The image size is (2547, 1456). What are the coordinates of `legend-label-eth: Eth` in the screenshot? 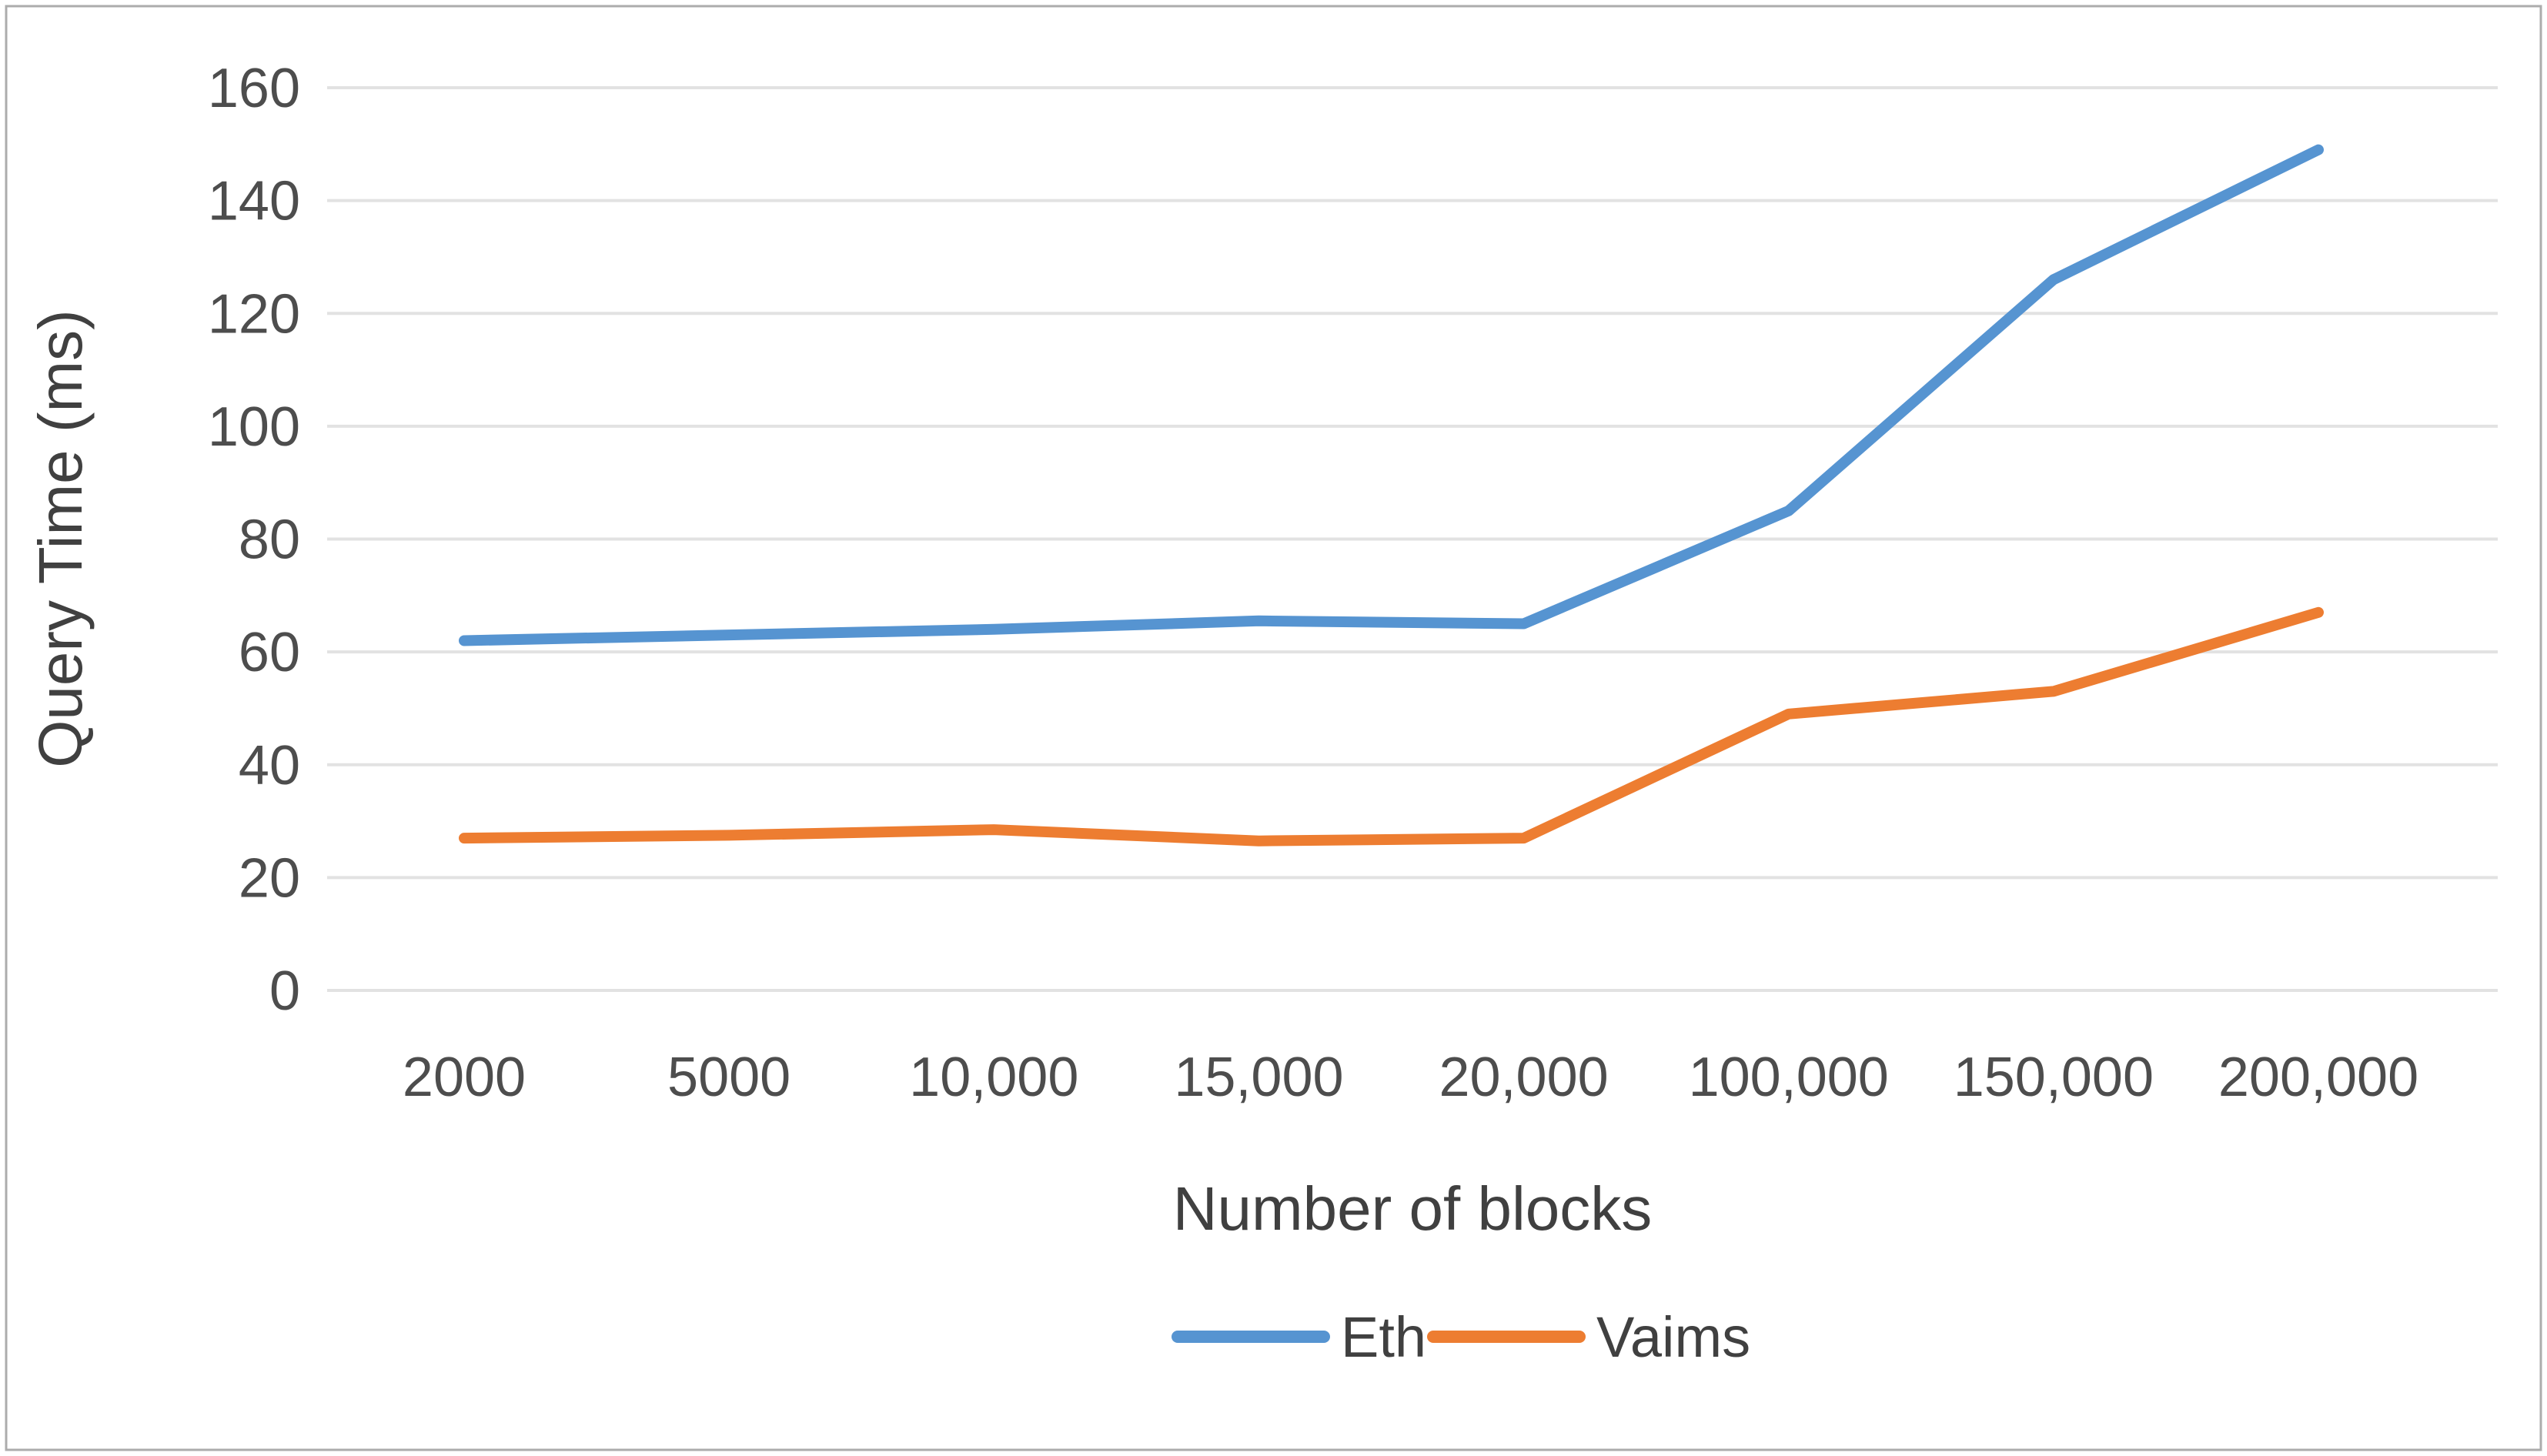 It's located at (1383, 1337).